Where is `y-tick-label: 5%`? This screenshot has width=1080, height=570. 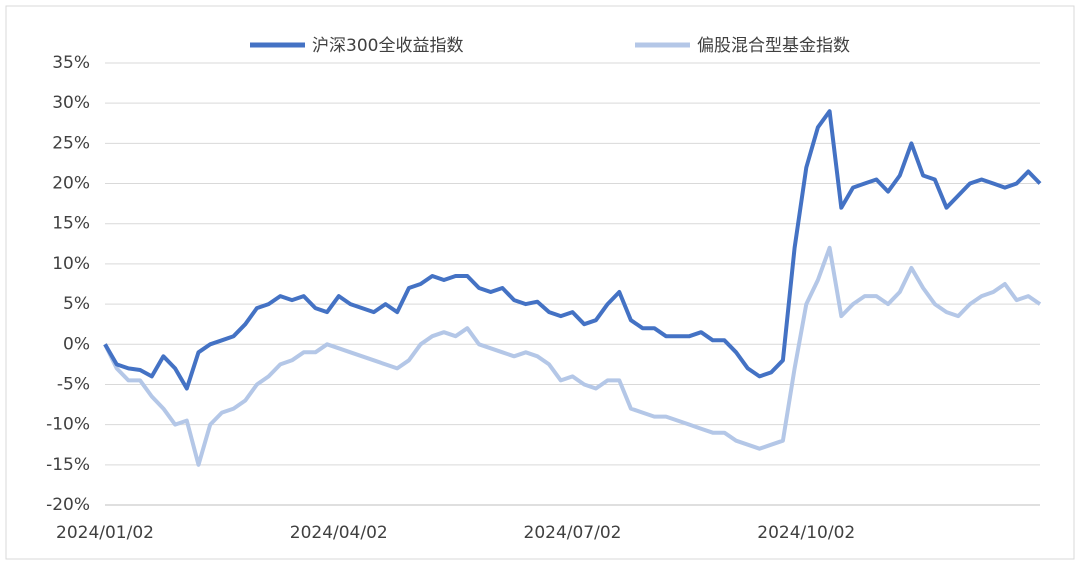 y-tick-label: 5% is located at coordinates (76, 304).